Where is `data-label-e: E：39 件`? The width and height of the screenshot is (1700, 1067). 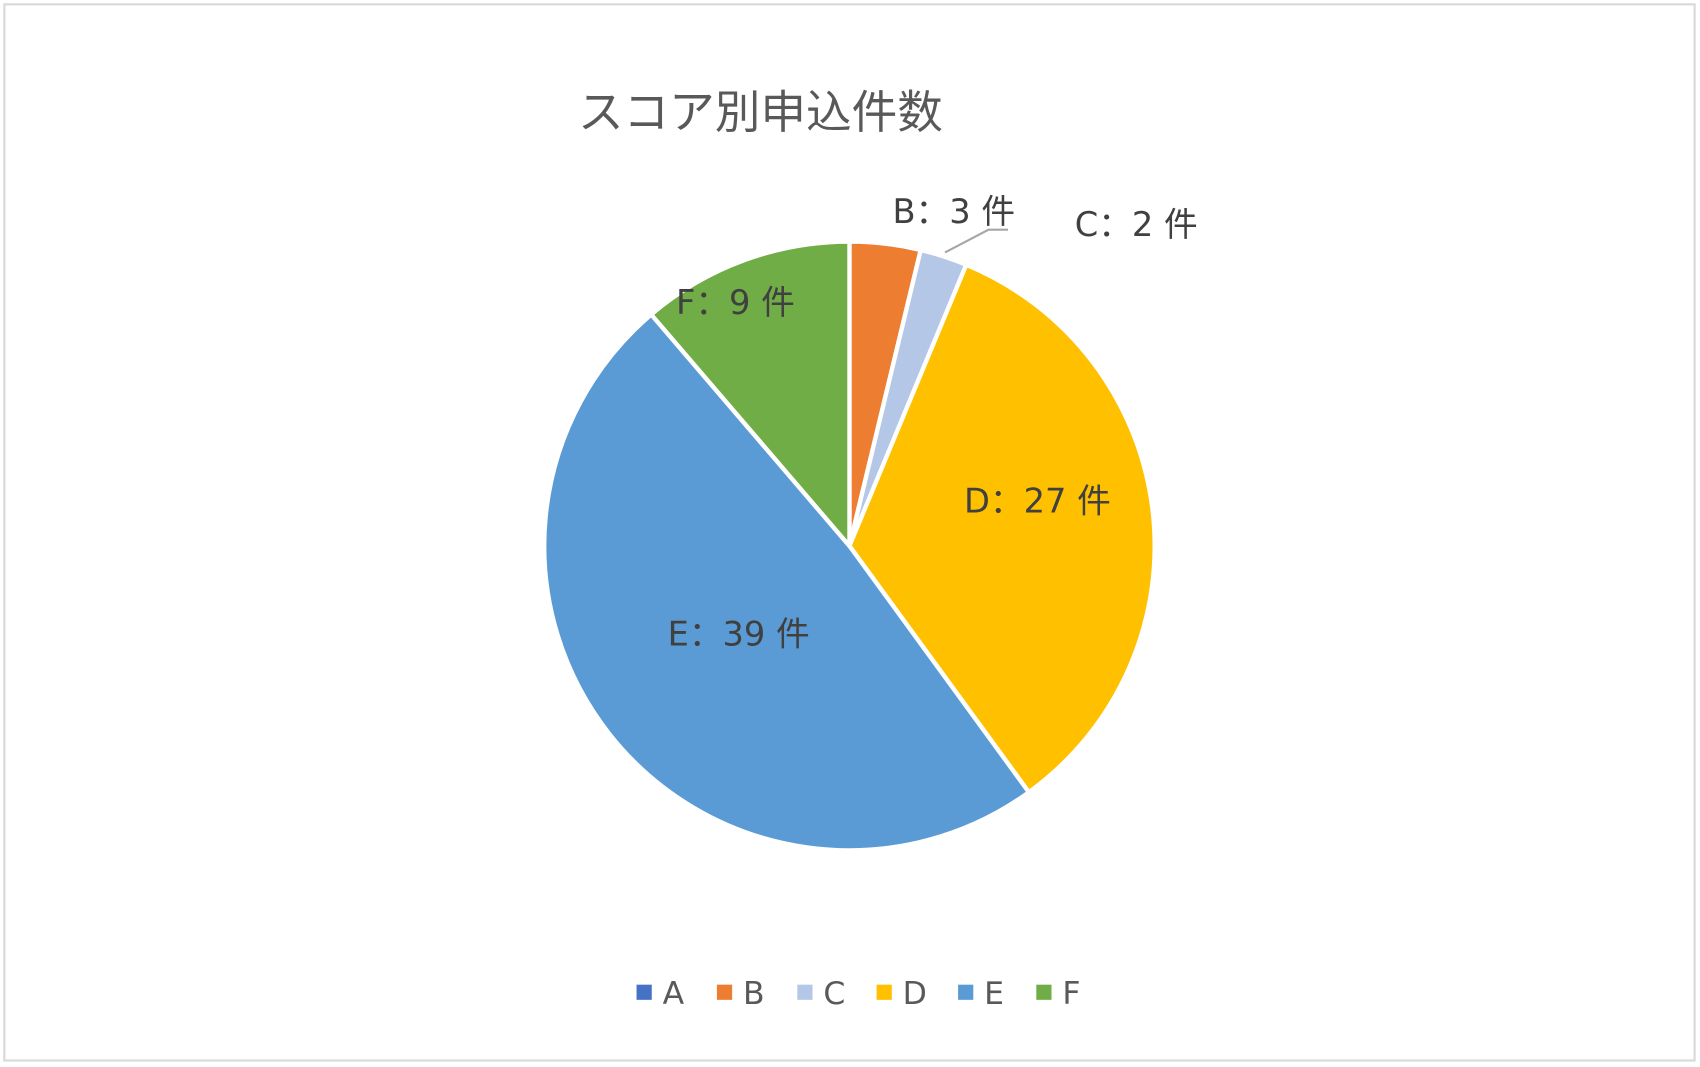 data-label-e: E：39 件 is located at coordinates (739, 634).